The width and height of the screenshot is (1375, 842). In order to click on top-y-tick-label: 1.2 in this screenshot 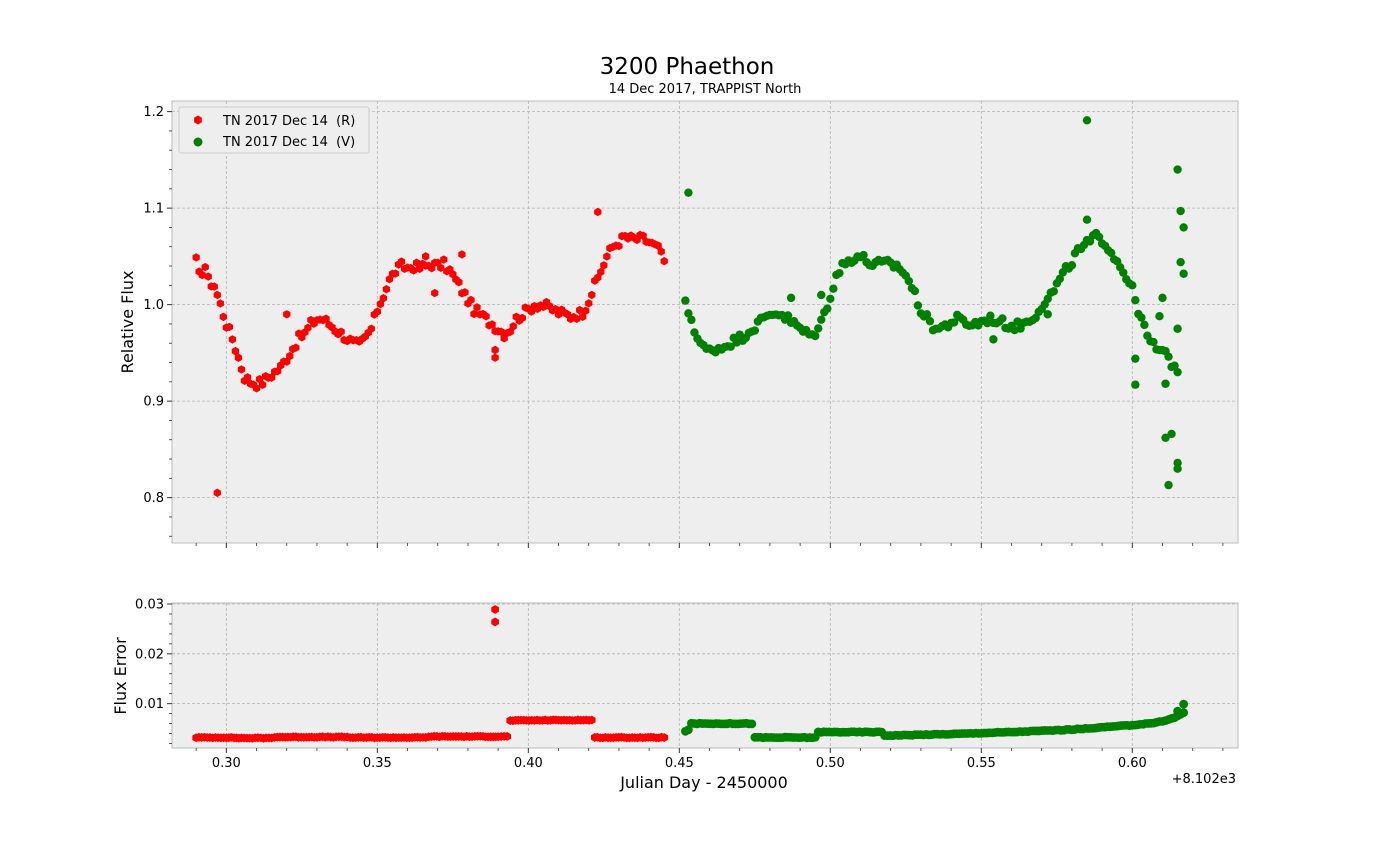, I will do `click(153, 112)`.